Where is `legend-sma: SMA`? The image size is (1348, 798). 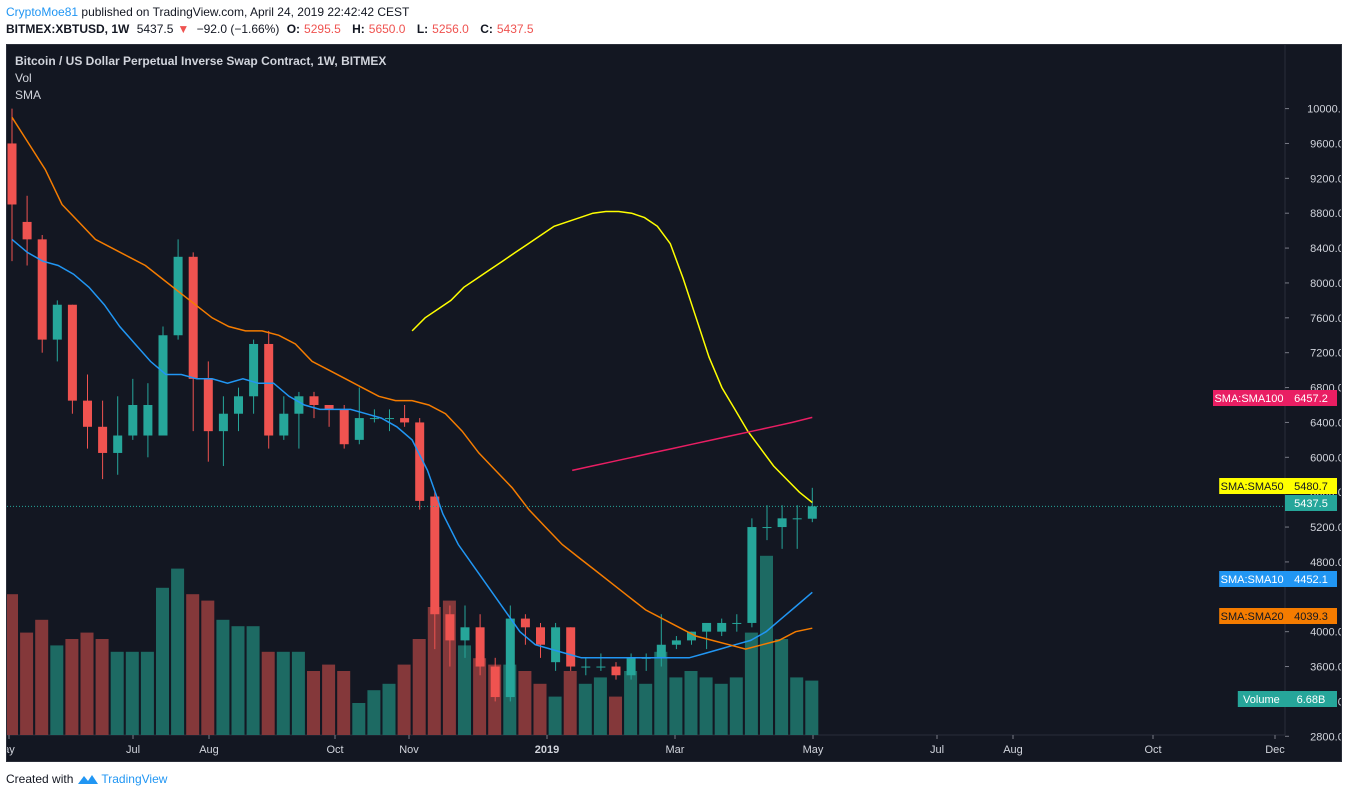
legend-sma: SMA is located at coordinates (28, 95).